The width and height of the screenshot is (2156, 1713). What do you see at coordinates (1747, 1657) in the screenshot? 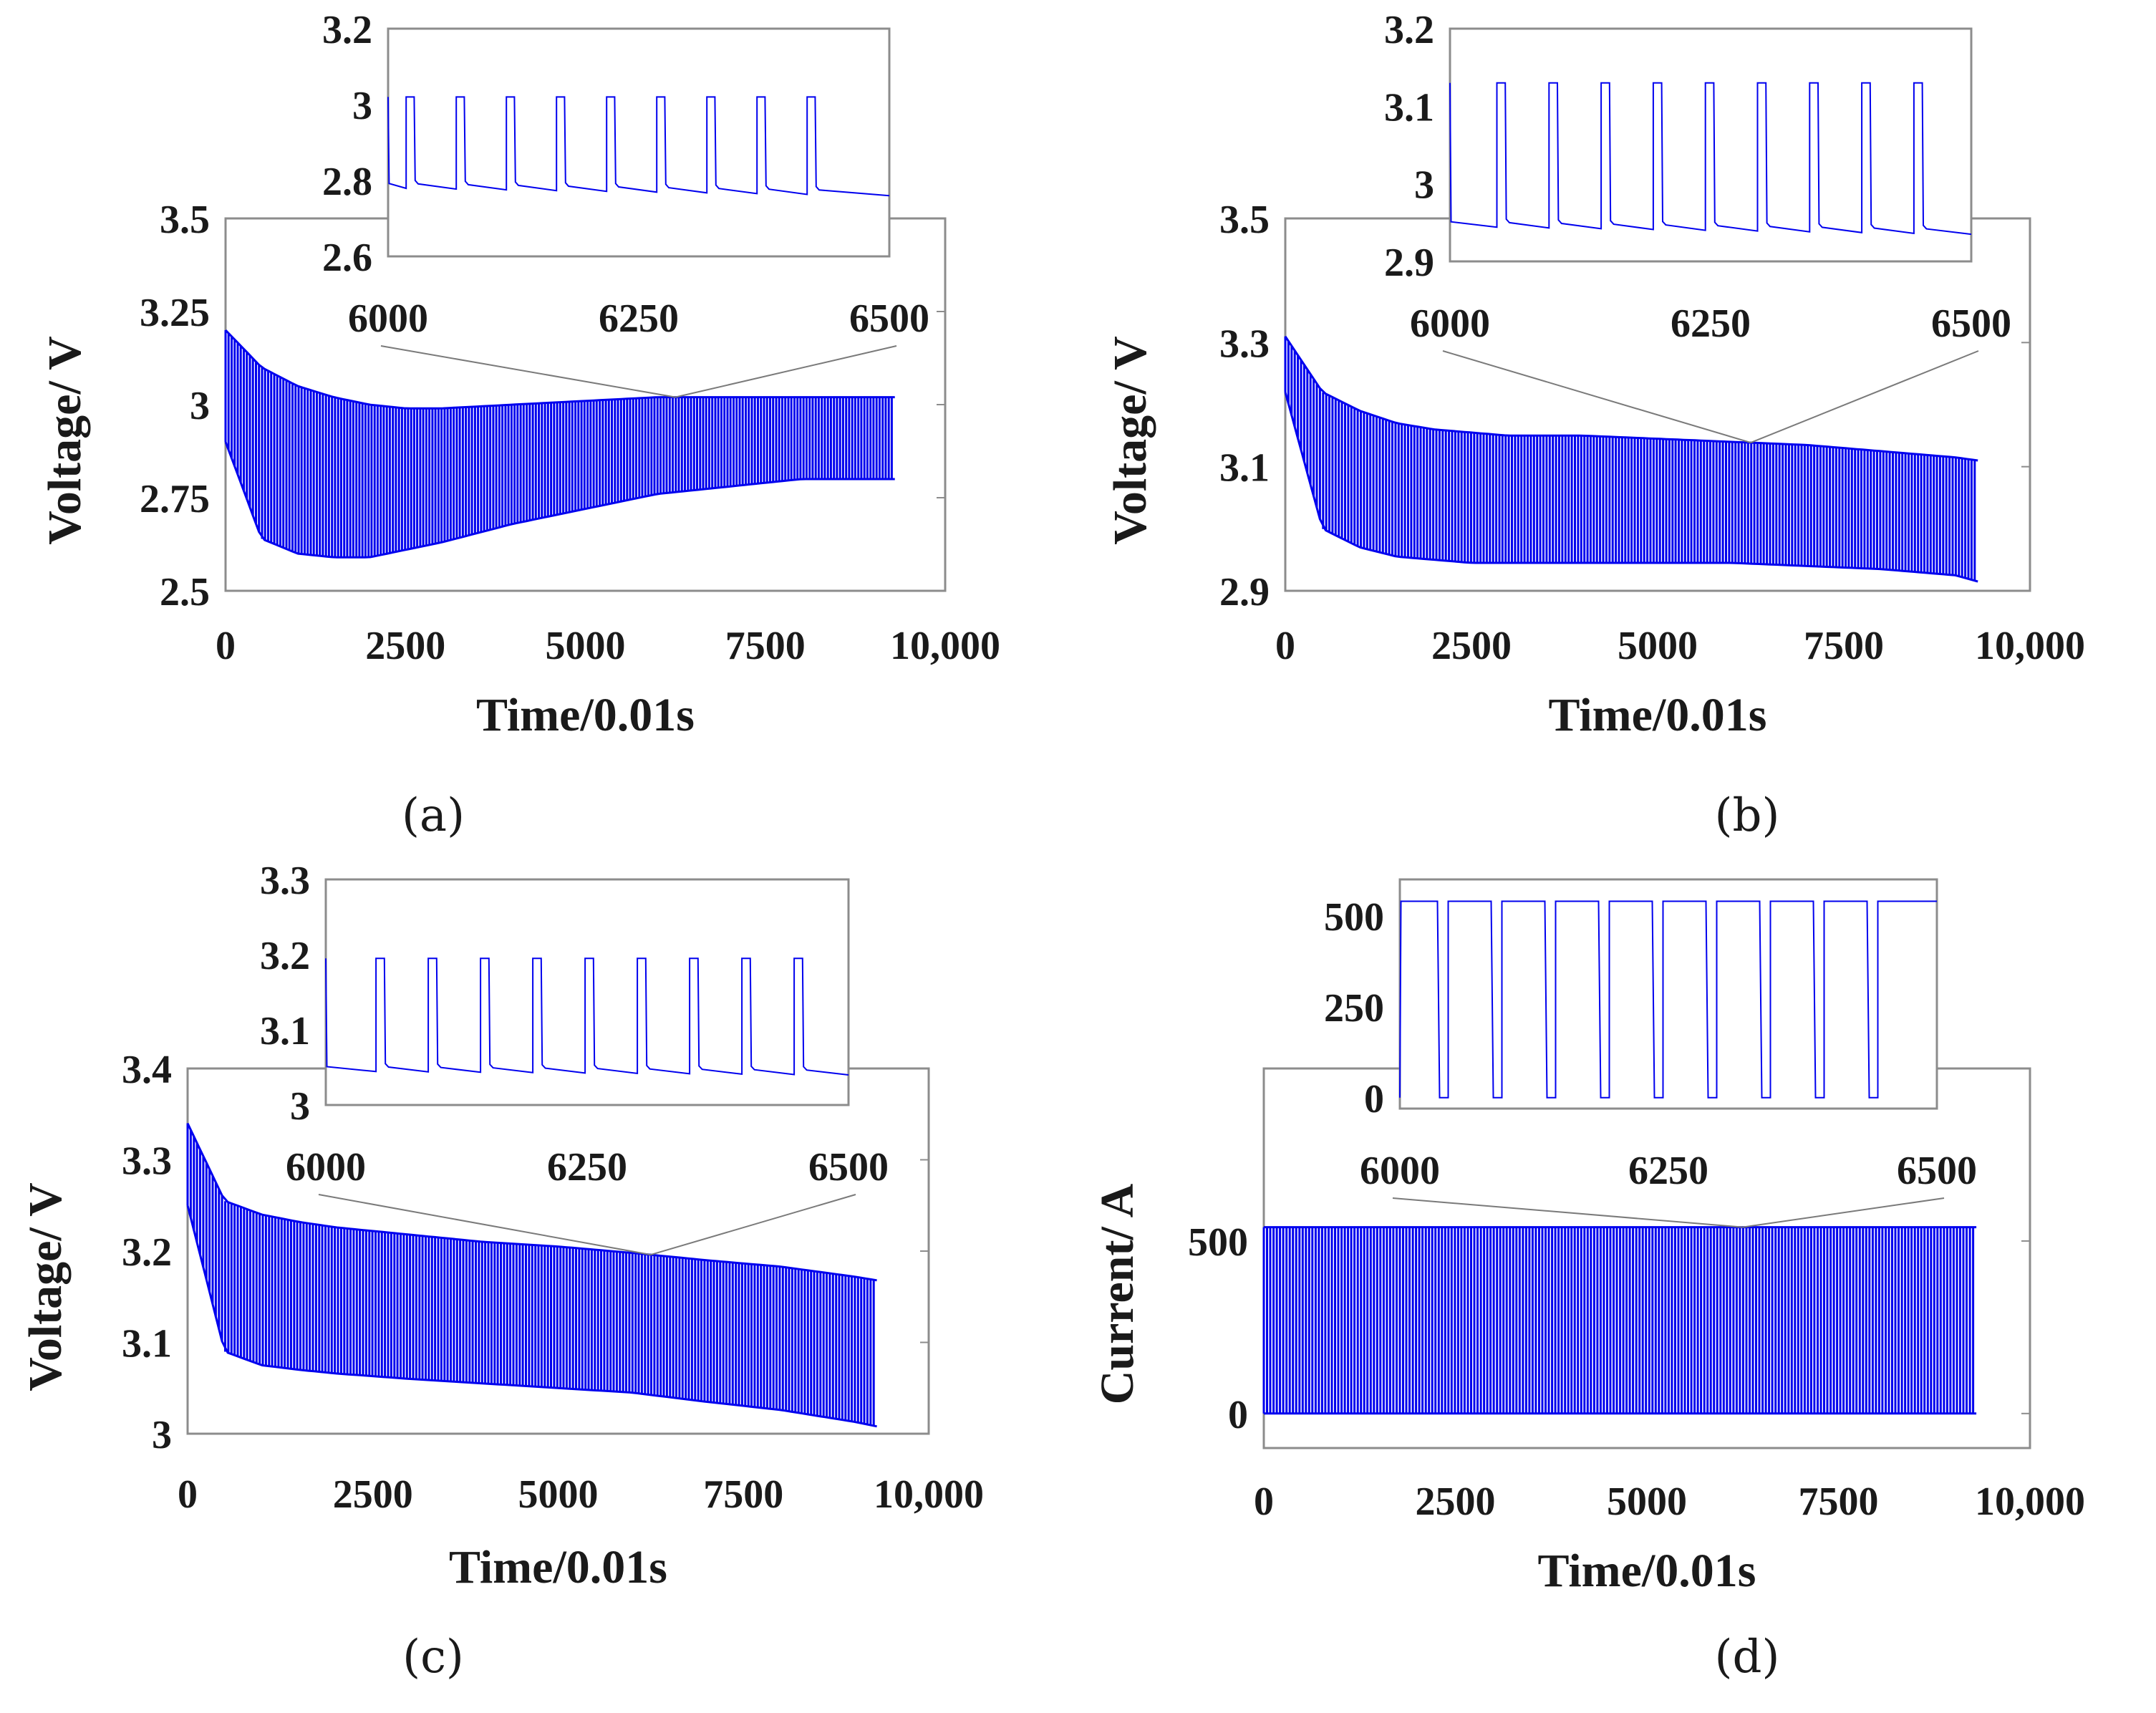
I see `panel-caption: (d)` at bounding box center [1747, 1657].